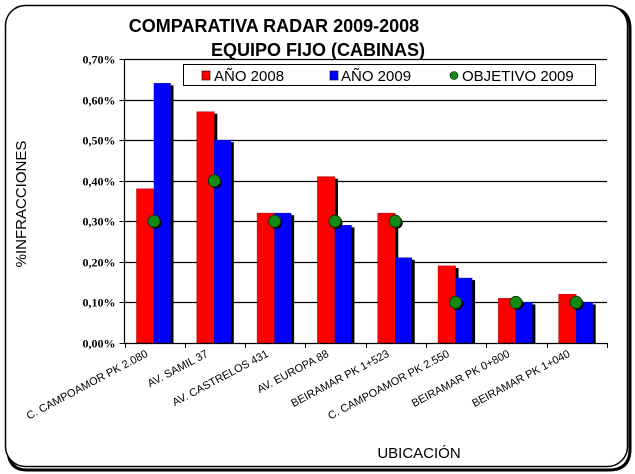 This screenshot has height=474, width=635. Describe the element at coordinates (99, 141) in the screenshot. I see `y-tick-label: 0,50%` at that location.